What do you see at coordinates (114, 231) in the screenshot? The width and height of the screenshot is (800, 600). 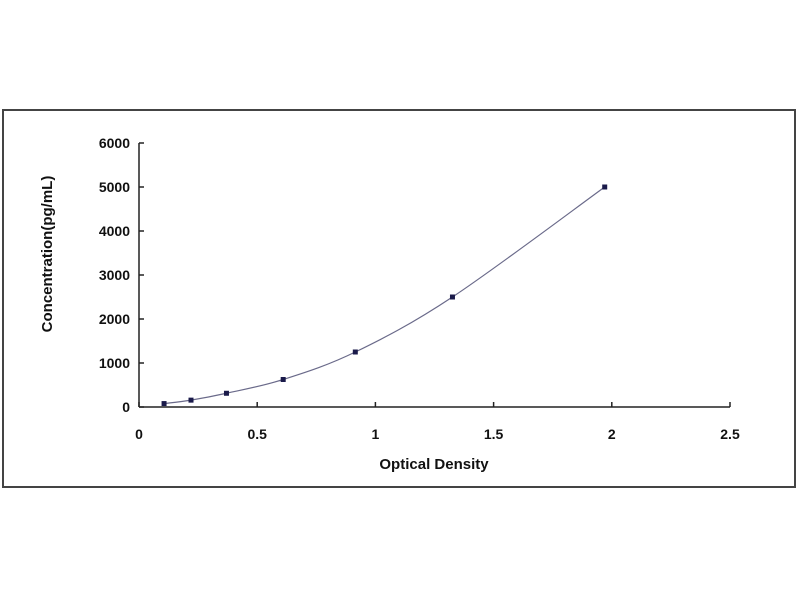 I see `y-tick-label: 4000` at bounding box center [114, 231].